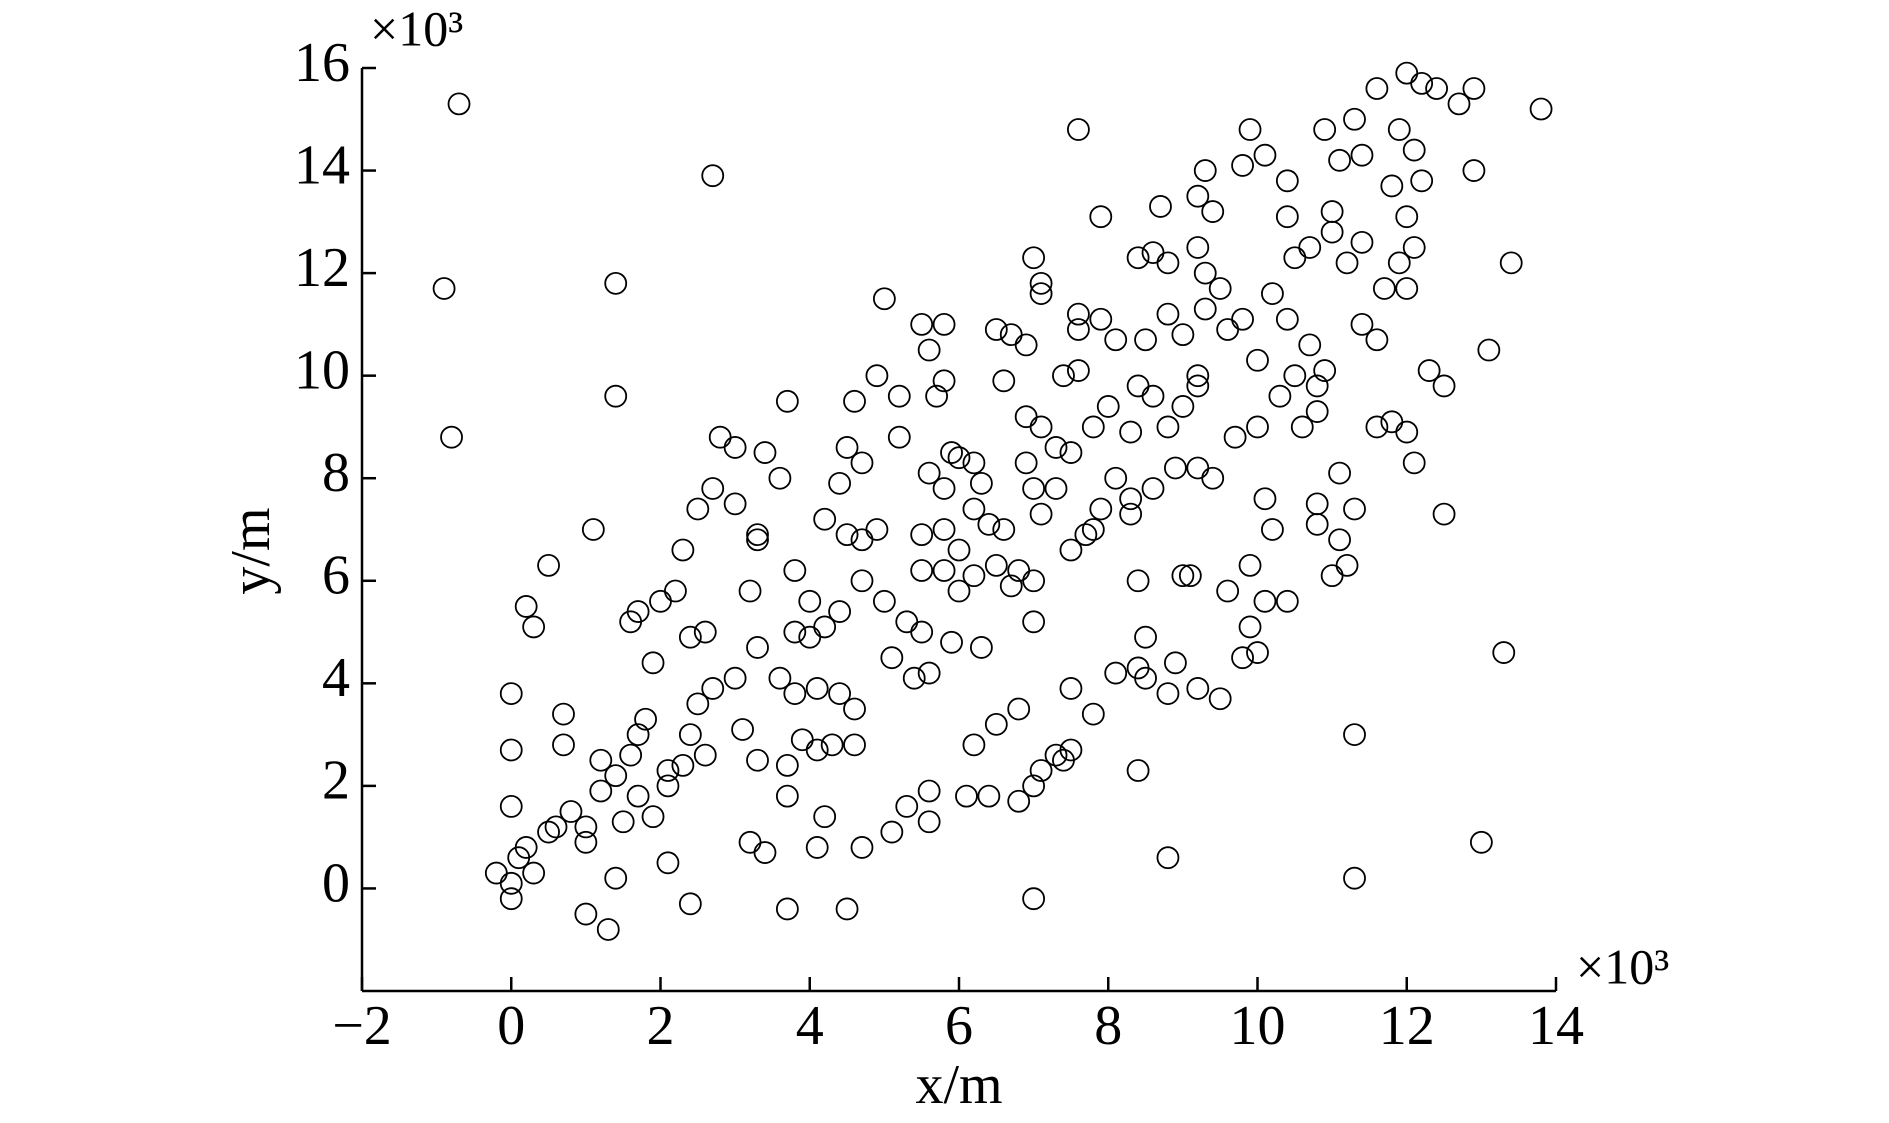 The height and width of the screenshot is (1123, 1889). What do you see at coordinates (336, 781) in the screenshot?
I see `y-tick-label: 2` at bounding box center [336, 781].